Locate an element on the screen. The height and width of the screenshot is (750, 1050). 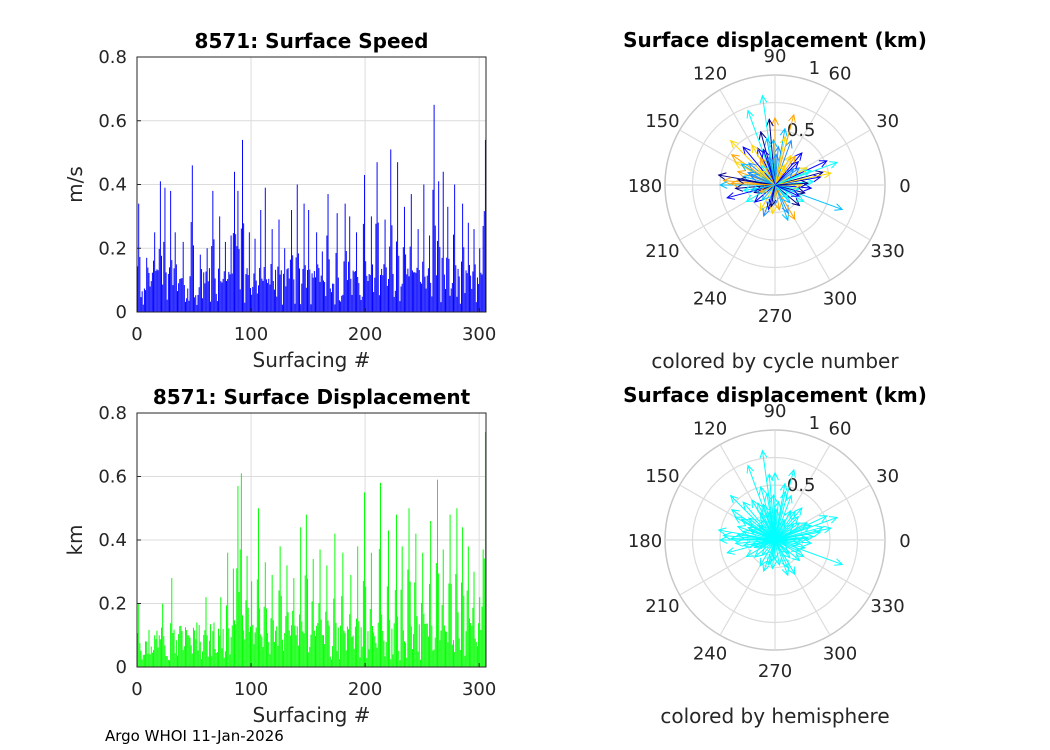
angle-tick-label: 330 is located at coordinates (887, 606).